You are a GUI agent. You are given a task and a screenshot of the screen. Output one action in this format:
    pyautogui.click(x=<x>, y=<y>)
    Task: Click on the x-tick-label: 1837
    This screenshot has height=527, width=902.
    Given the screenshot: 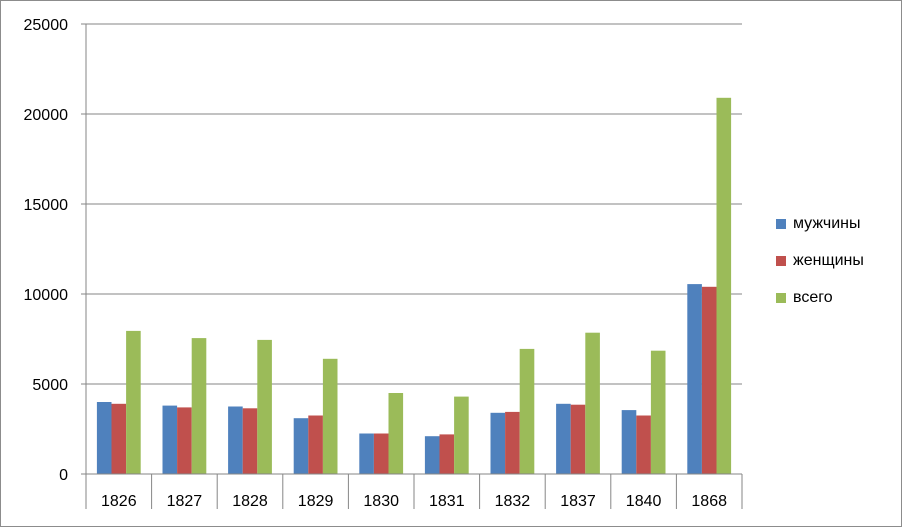 What is the action you would take?
    pyautogui.click(x=578, y=501)
    